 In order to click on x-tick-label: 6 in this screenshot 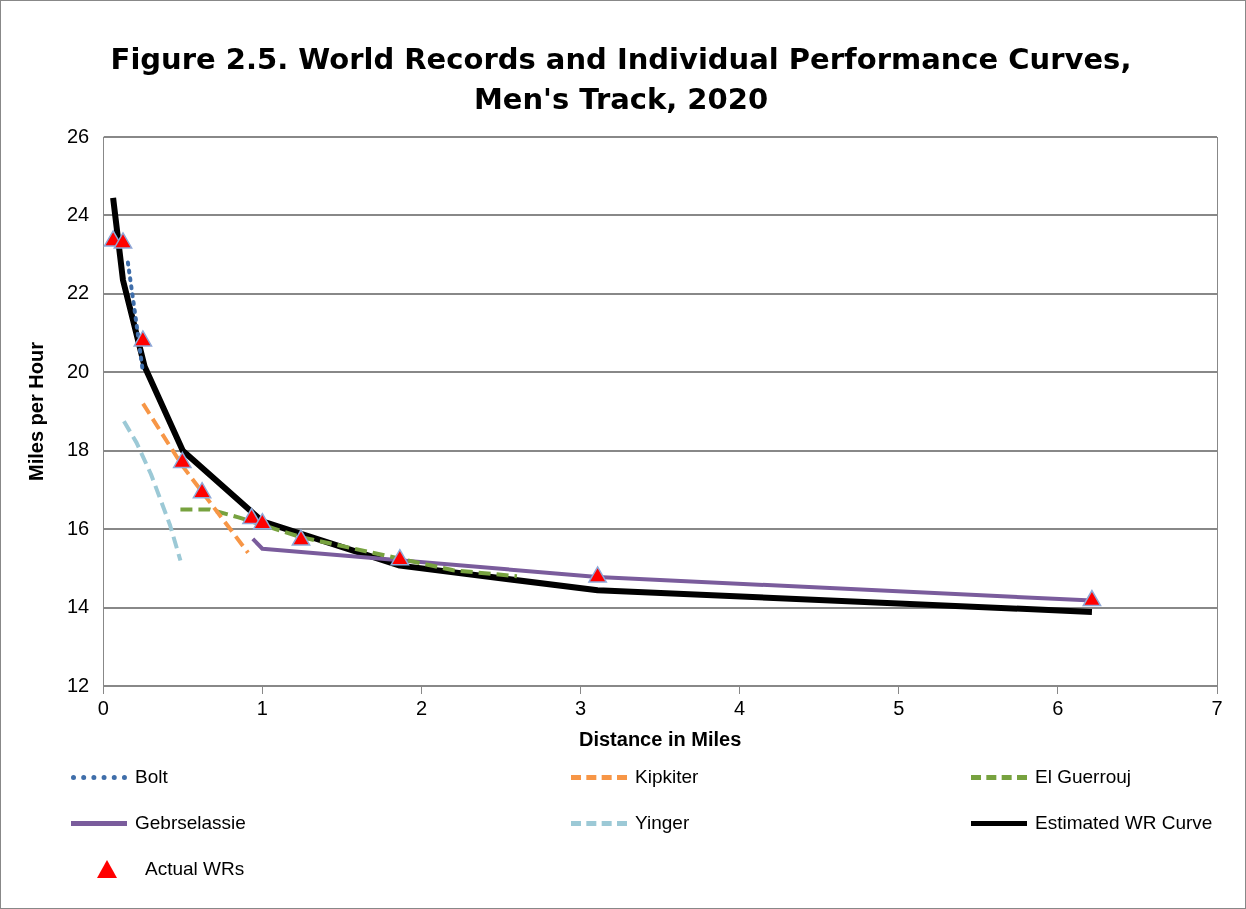, I will do `click(1058, 707)`.